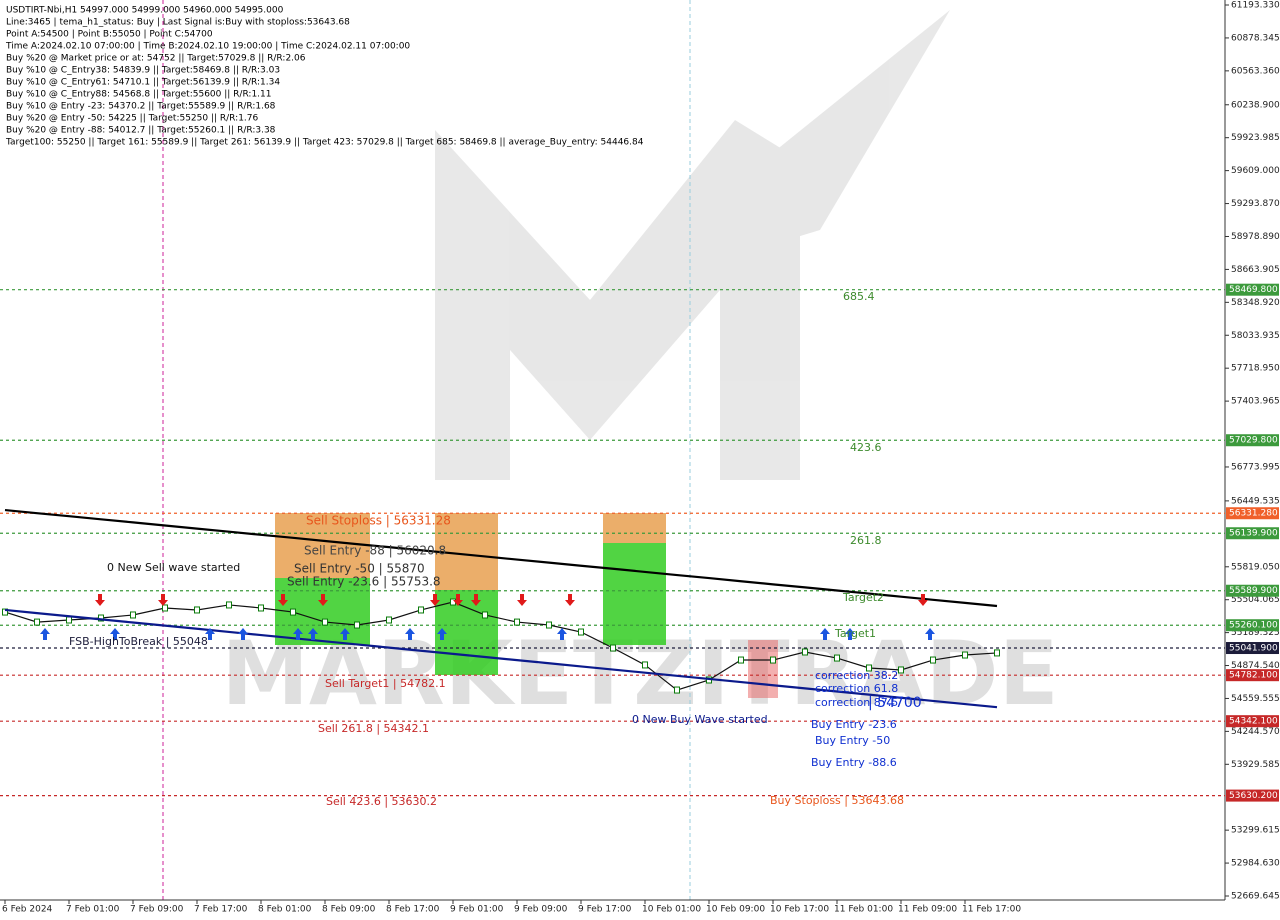  Describe the element at coordinates (1255, 765) in the screenshot. I see `y-tick-label: 53929.585` at that location.